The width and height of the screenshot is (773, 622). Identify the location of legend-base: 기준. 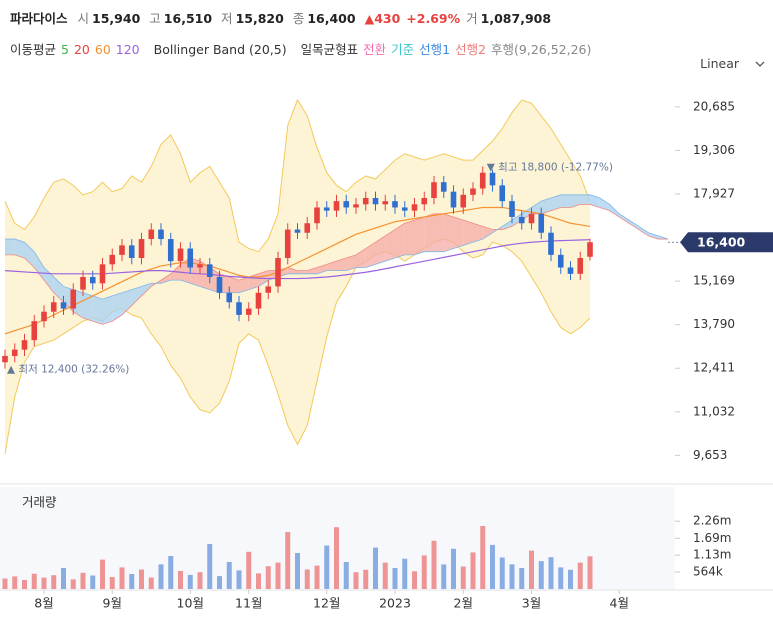
(403, 49).